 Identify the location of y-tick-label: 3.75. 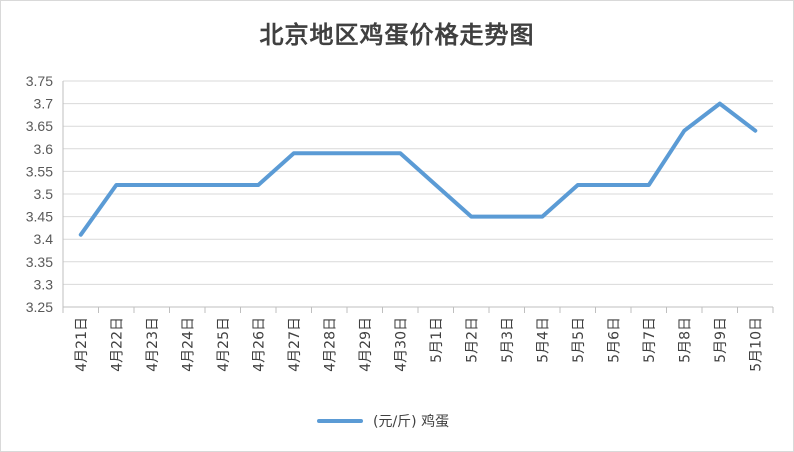
(39, 81).